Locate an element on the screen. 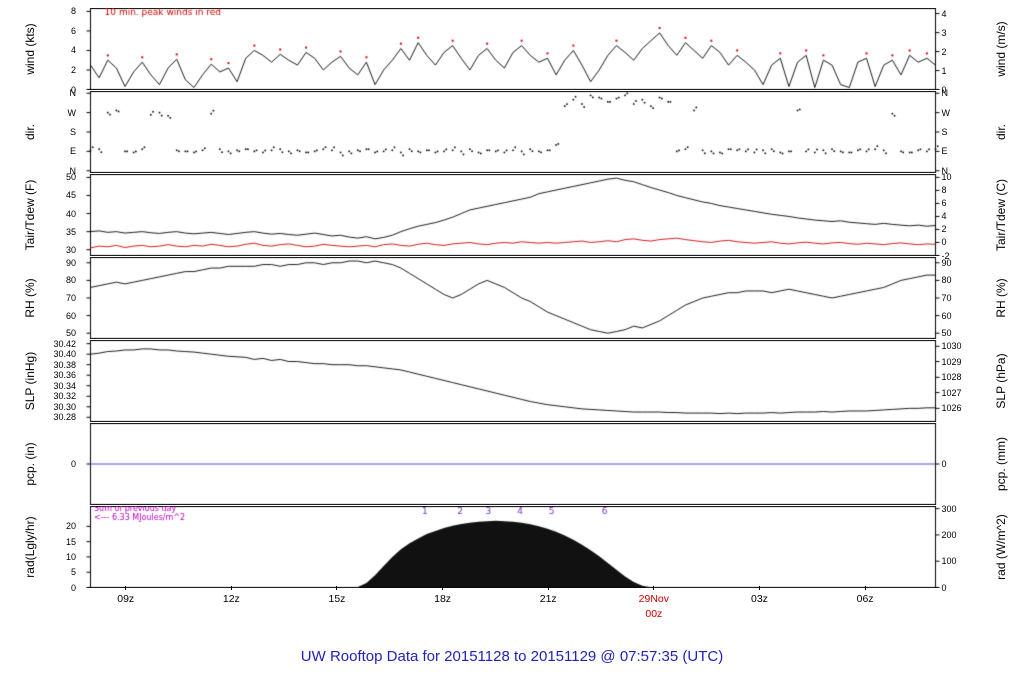 The width and height of the screenshot is (1024, 700). panel-temp-ytick-left: 40 is located at coordinates (70, 213).